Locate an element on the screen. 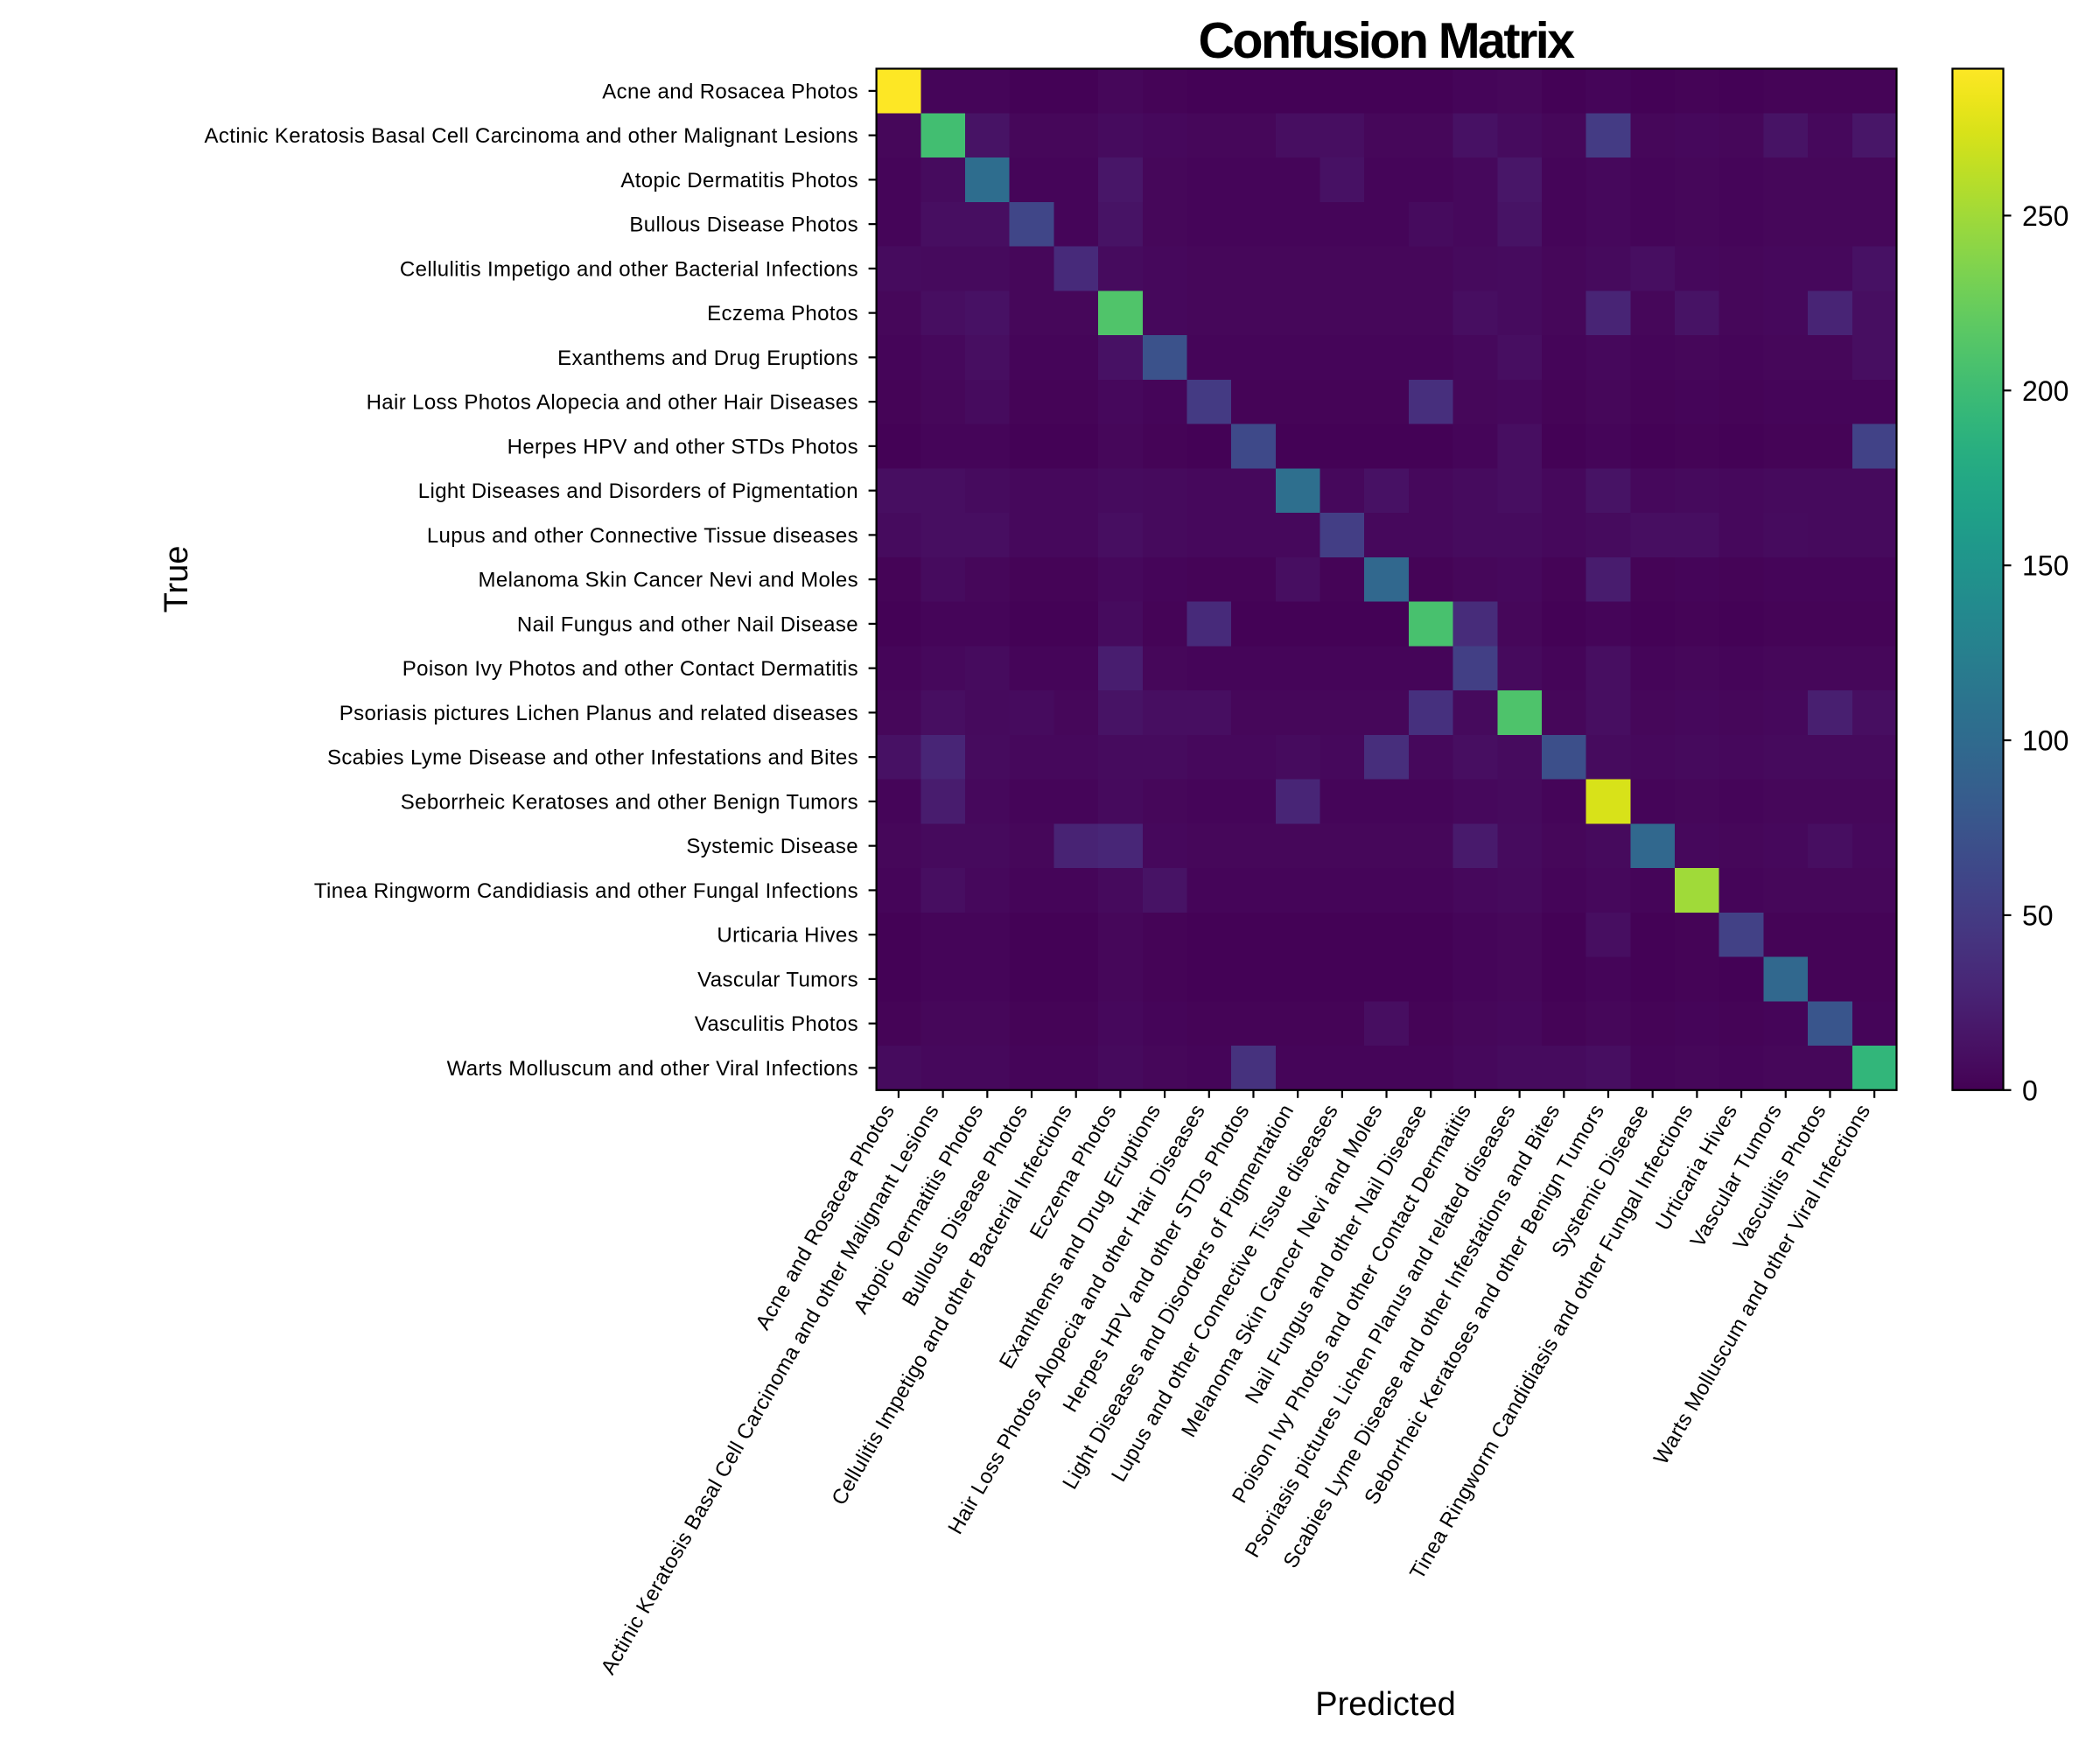 This screenshot has width=2100, height=1750. svg-text:Melanoma Skin Cancer Nevi and: Melanoma Skin Cancer Nevi and Moles is located at coordinates (668, 580).